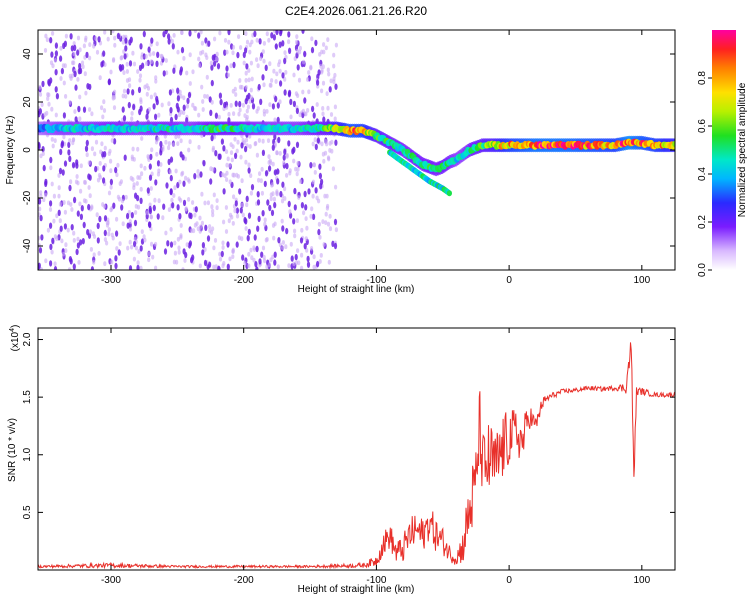 The width and height of the screenshot is (750, 600). Describe the element at coordinates (27, 54) in the screenshot. I see `spectrogram-ytick-label: 40` at that location.